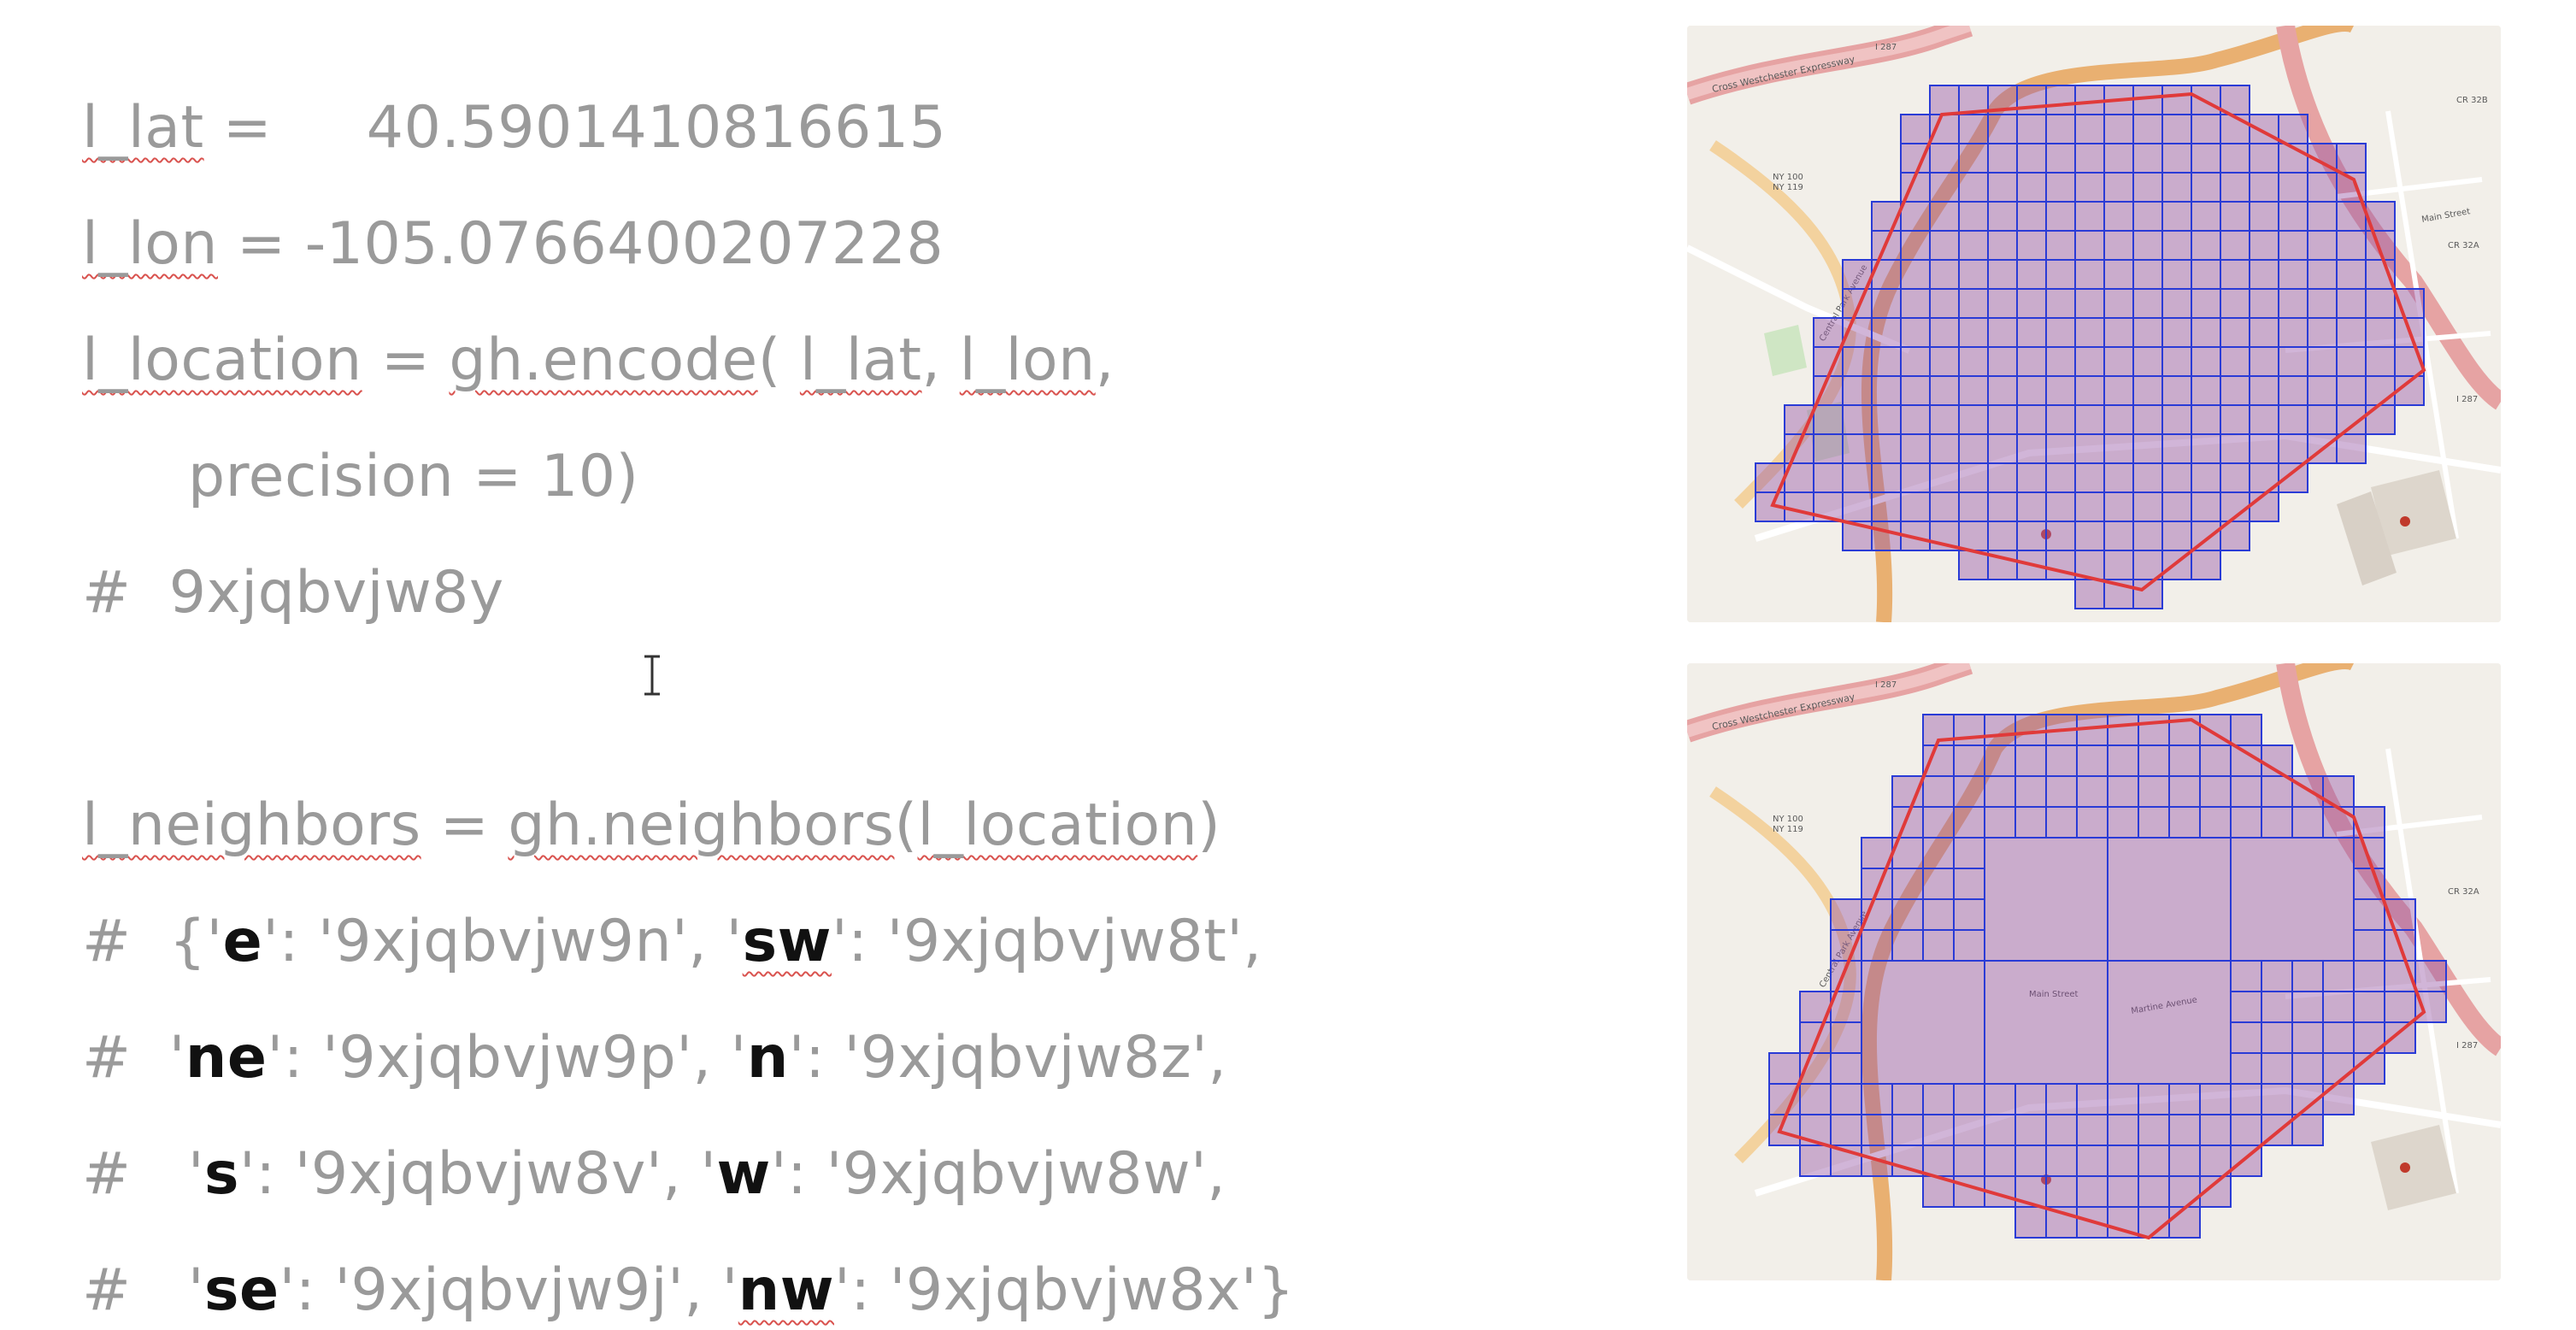 This screenshot has width=2576, height=1330. Describe the element at coordinates (767, 1058) in the screenshot. I see `key-n: n` at that location.